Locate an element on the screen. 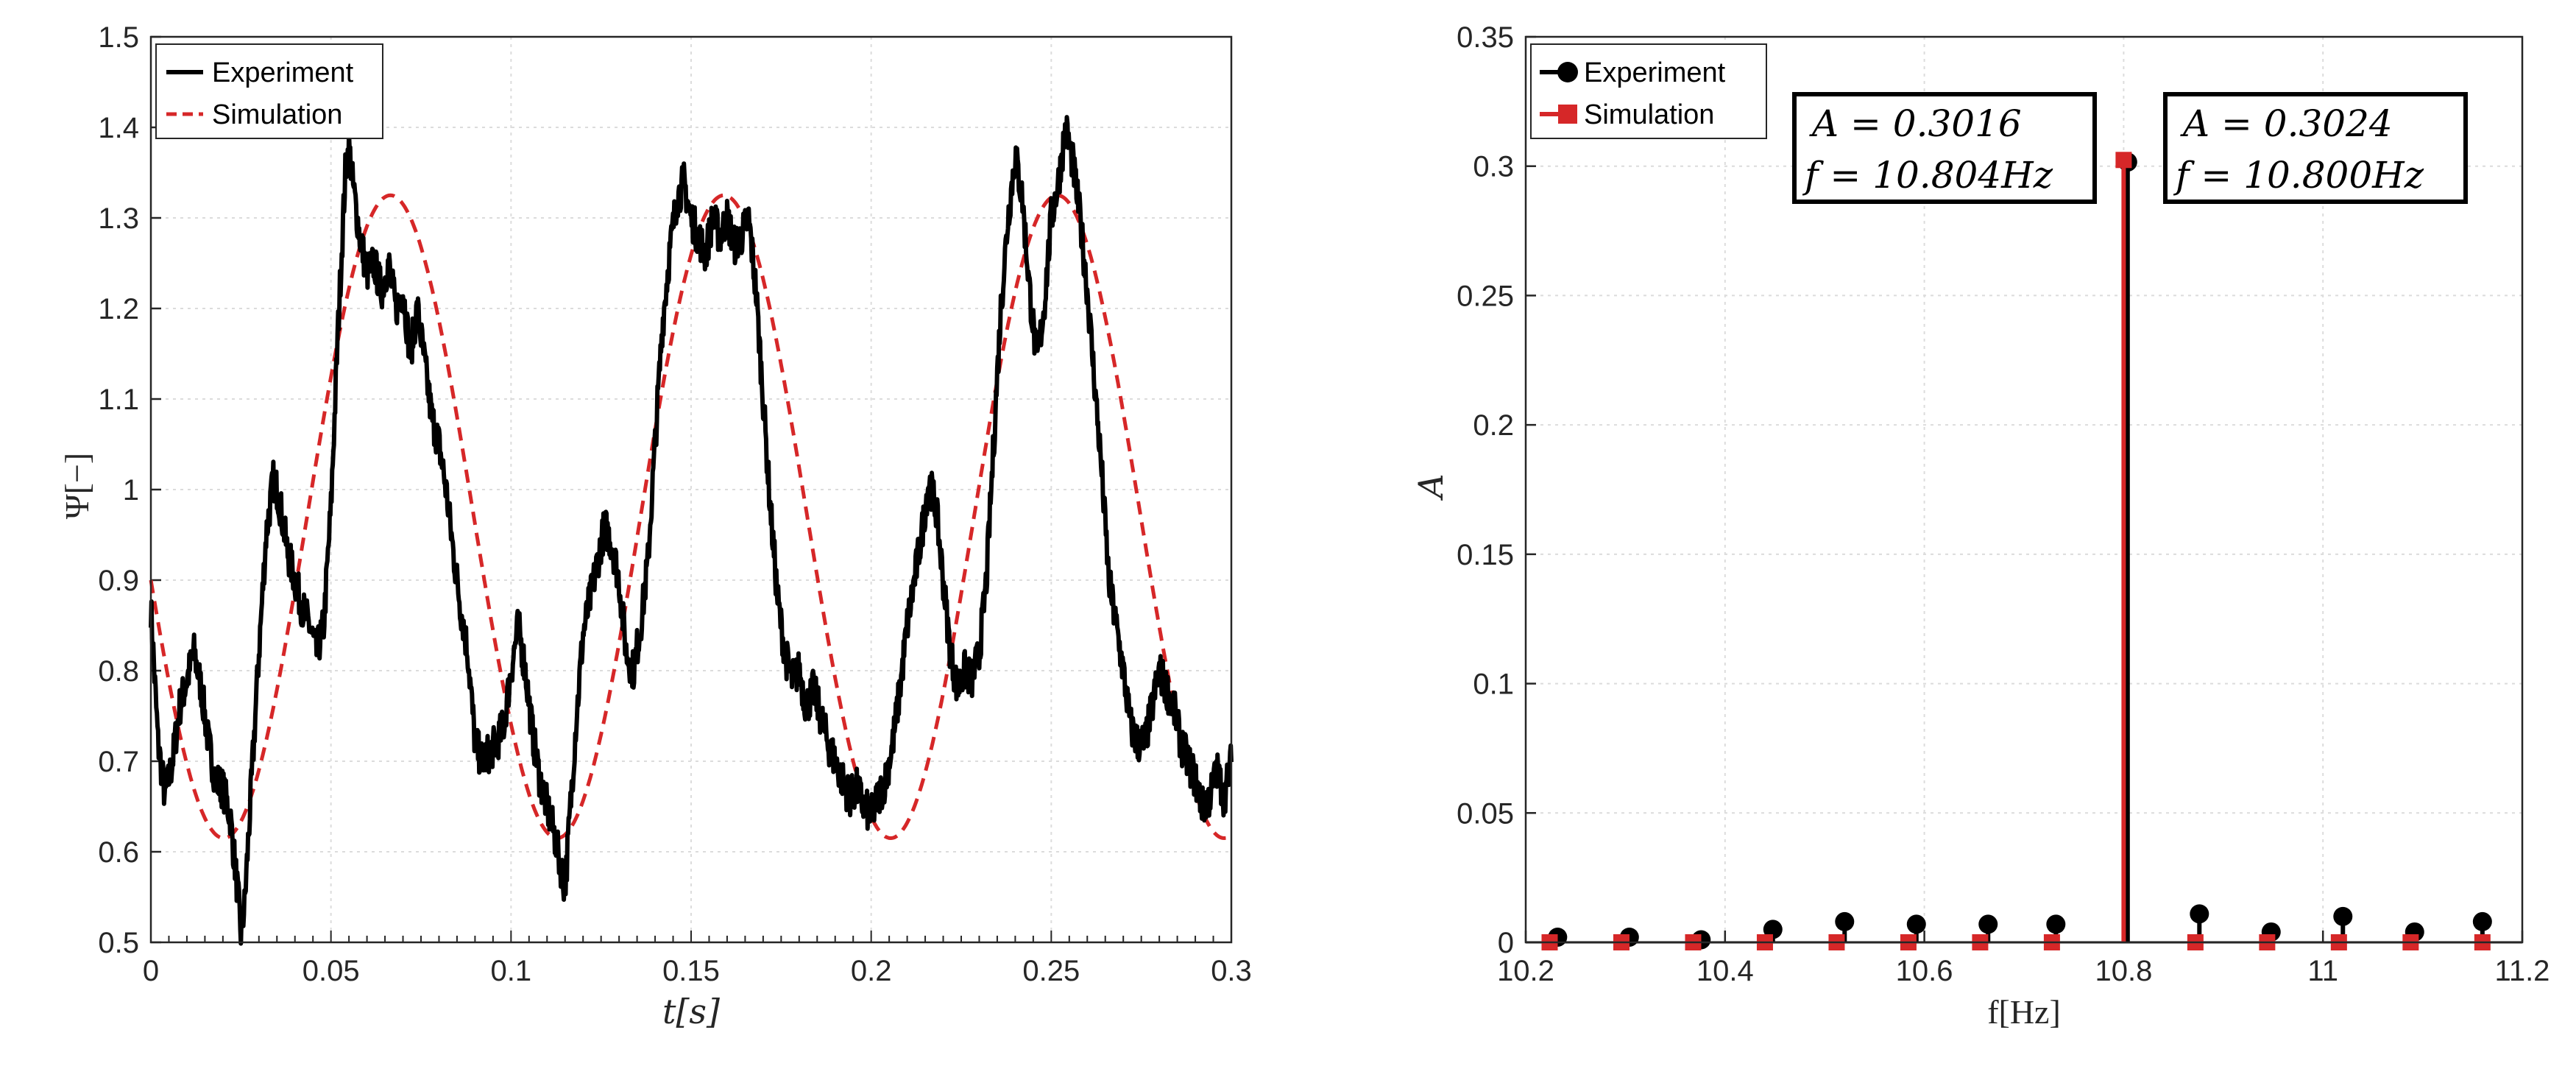 Image resolution: width=2576 pixels, height=1080 pixels. right-x-ticks: 10.2 10.4 10.6 10.8 11 11.2 is located at coordinates (2023, 959).